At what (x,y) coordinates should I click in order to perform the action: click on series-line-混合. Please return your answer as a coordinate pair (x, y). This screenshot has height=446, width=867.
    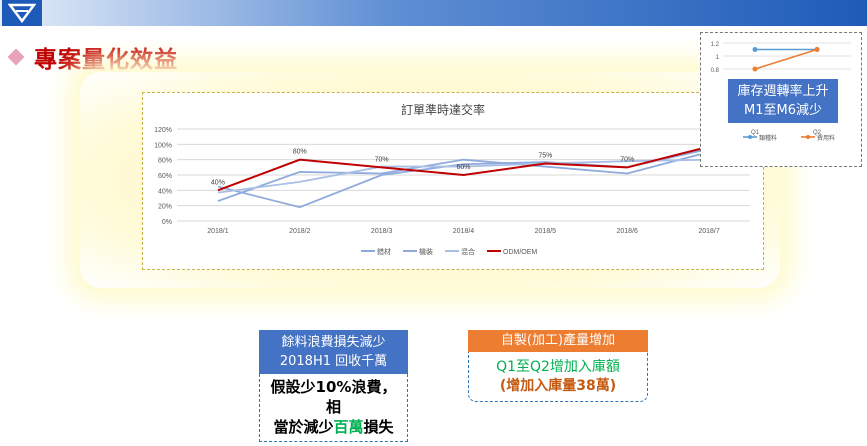
    Looking at the image, I should click on (463, 176).